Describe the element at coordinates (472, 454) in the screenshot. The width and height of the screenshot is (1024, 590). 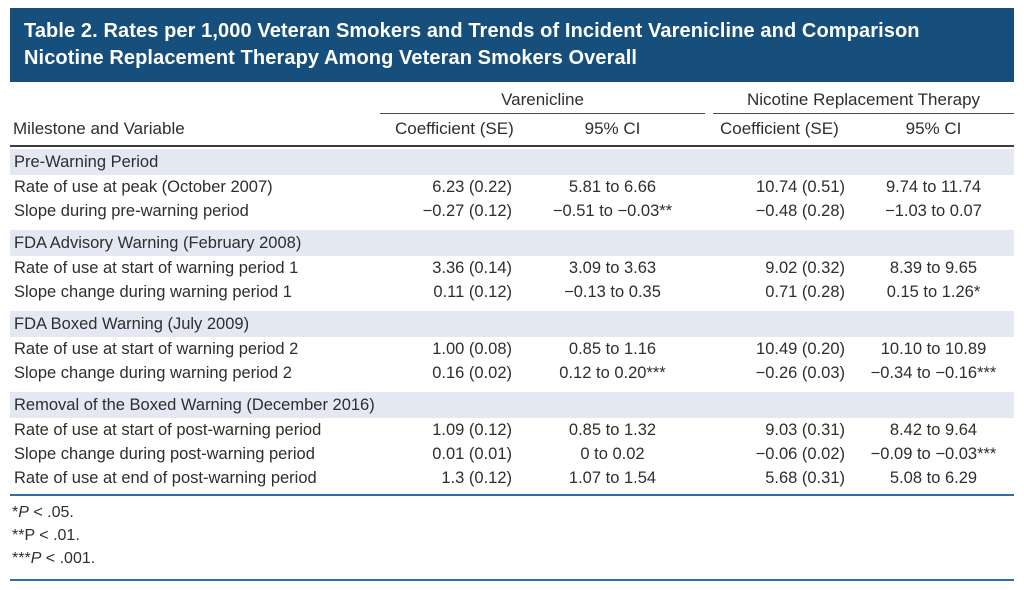
I see `cell-varenicline-coefficient: 0.01 (0.01)` at that location.